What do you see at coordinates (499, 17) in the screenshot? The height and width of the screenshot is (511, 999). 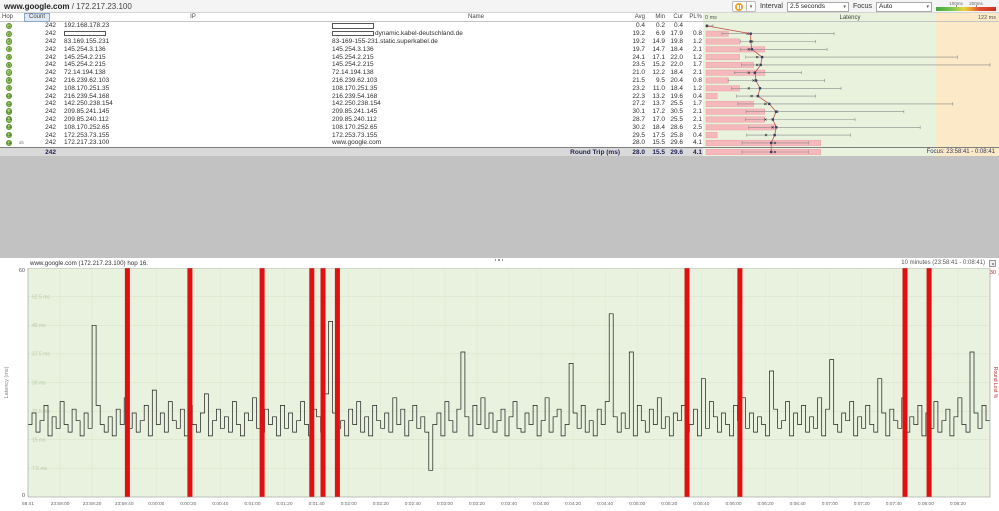 I see `trace-table-header: Hop Count IP Name Avg Min Cur PL%` at bounding box center [499, 17].